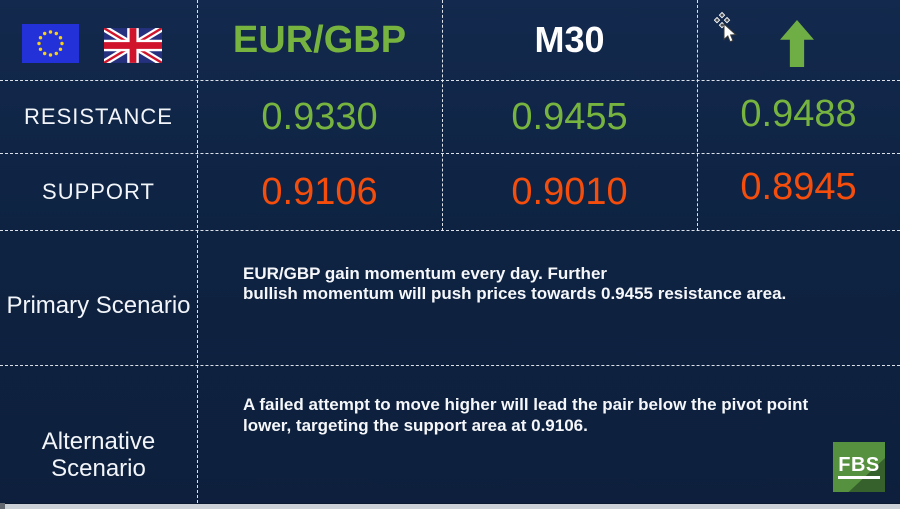 The image size is (900, 509). I want to click on bottom-window-strip, so click(450, 506).